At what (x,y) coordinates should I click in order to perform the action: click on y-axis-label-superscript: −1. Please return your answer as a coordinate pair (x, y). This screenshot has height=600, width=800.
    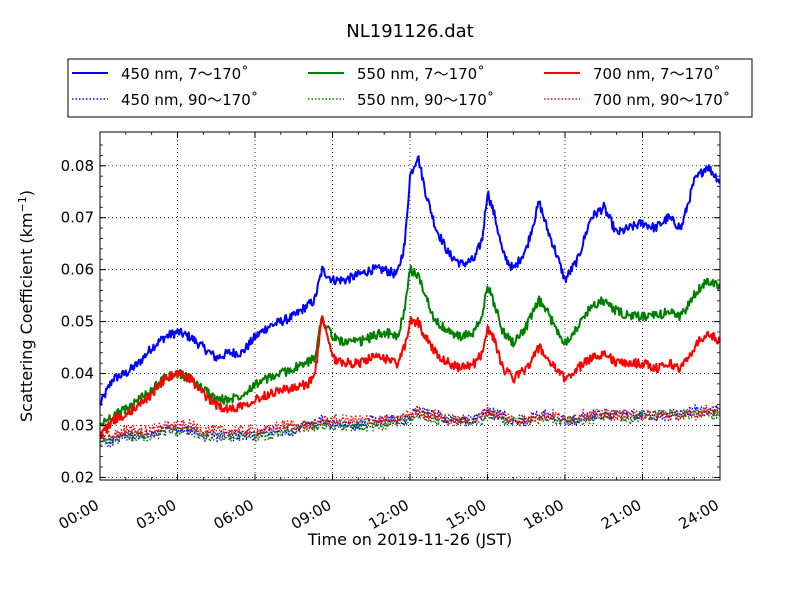
    Looking at the image, I should click on (22, 204).